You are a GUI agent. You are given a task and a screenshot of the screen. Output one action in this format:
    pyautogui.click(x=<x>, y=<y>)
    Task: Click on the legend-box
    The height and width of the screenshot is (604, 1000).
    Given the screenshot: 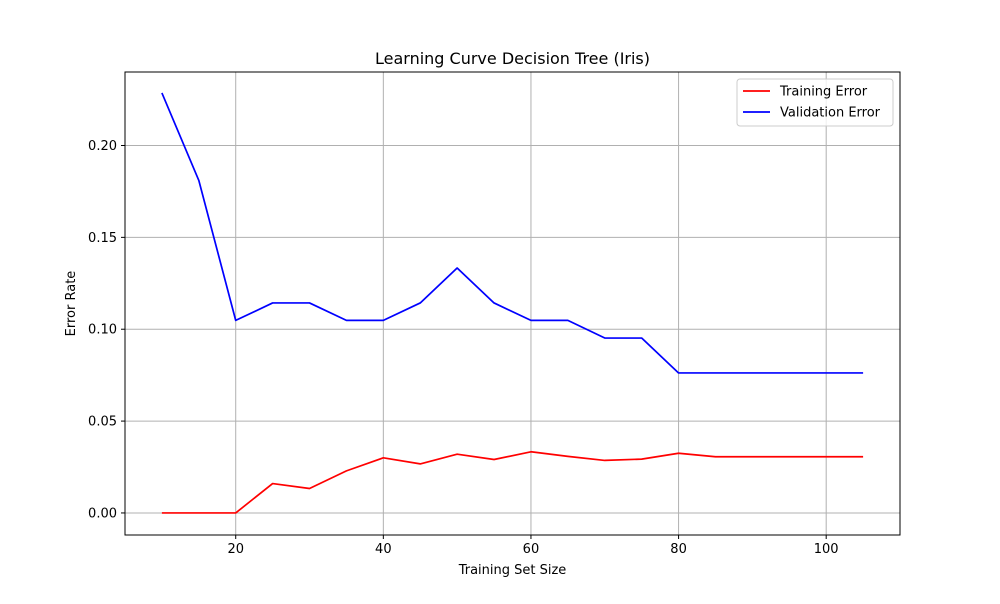 What is the action you would take?
    pyautogui.click(x=815, y=102)
    